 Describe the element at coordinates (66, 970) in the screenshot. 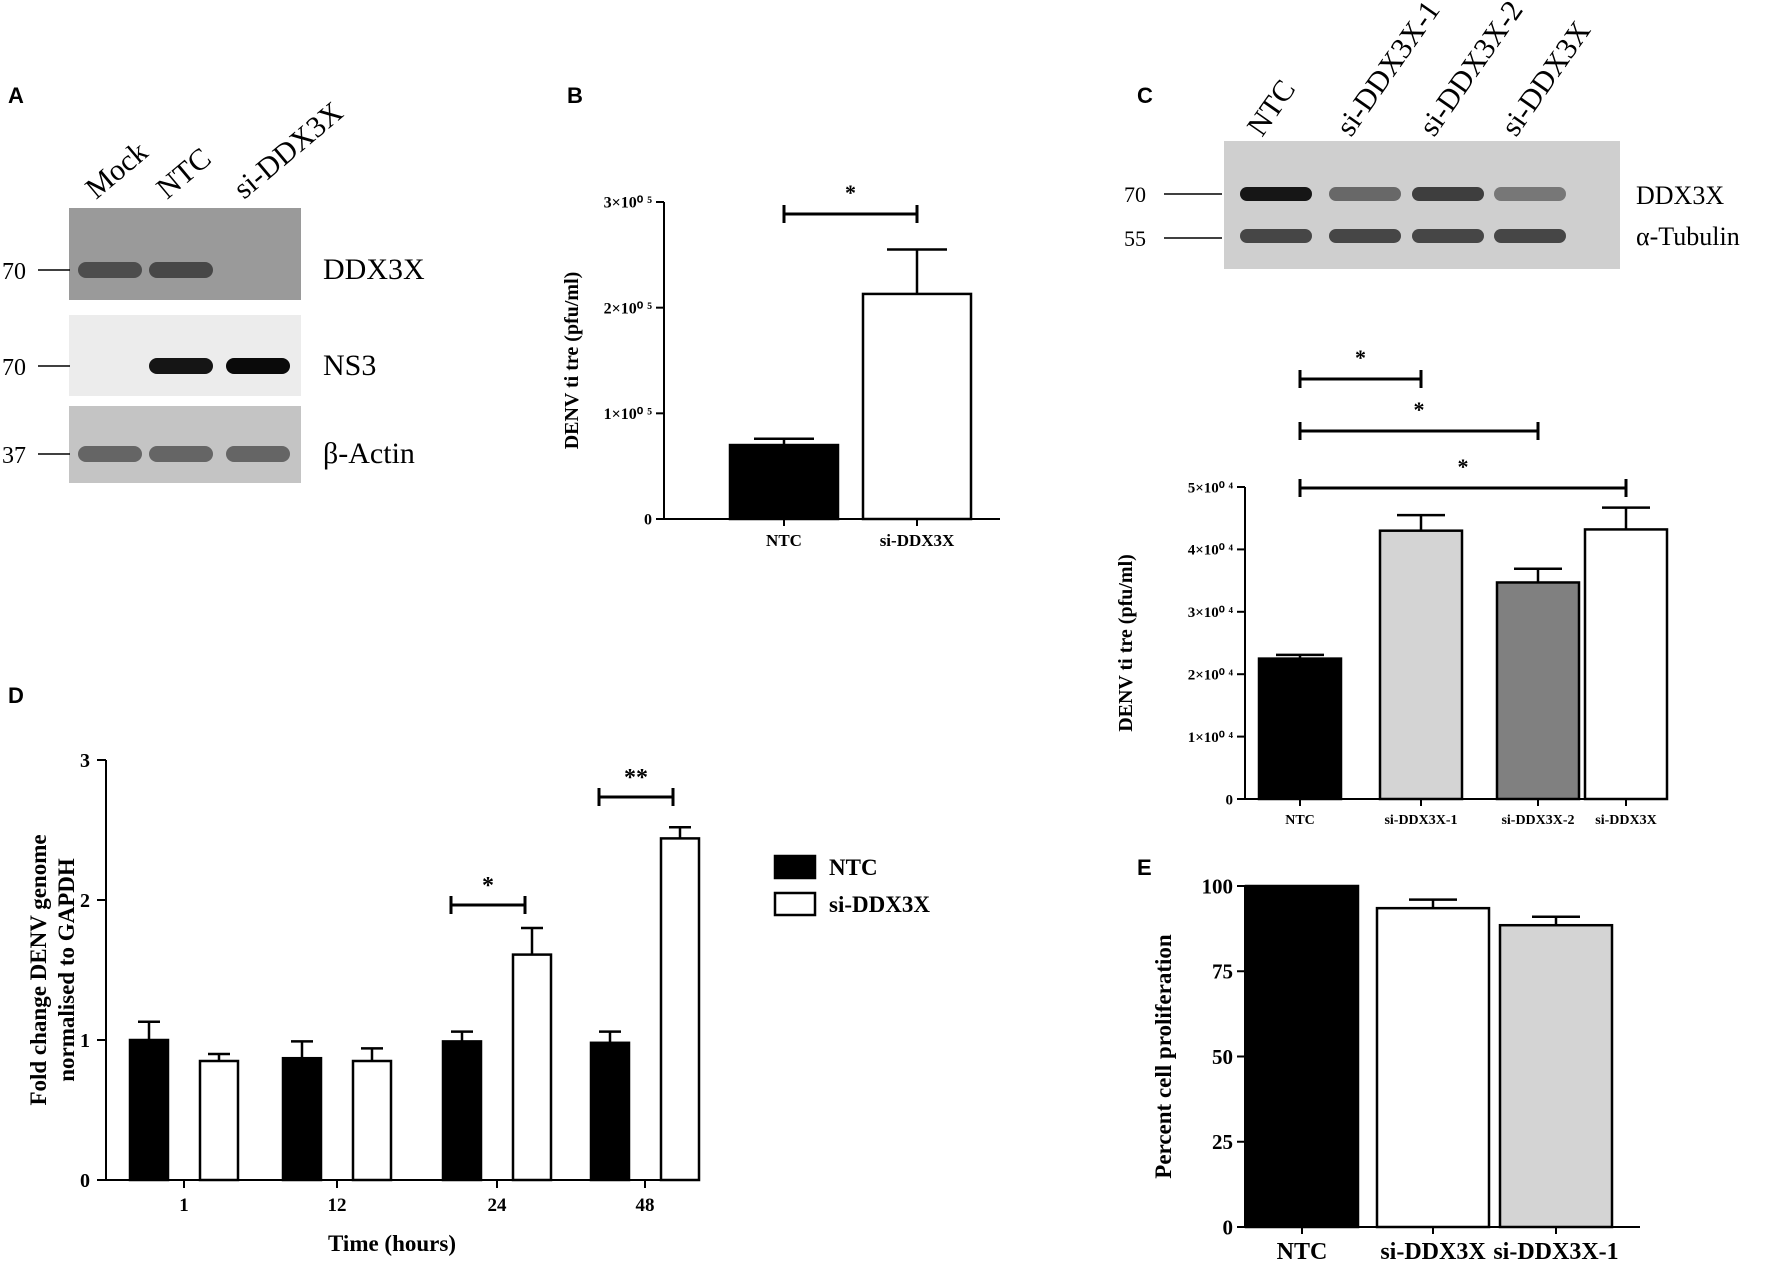

I see `y-axis-label: normalised to GAPDH` at that location.